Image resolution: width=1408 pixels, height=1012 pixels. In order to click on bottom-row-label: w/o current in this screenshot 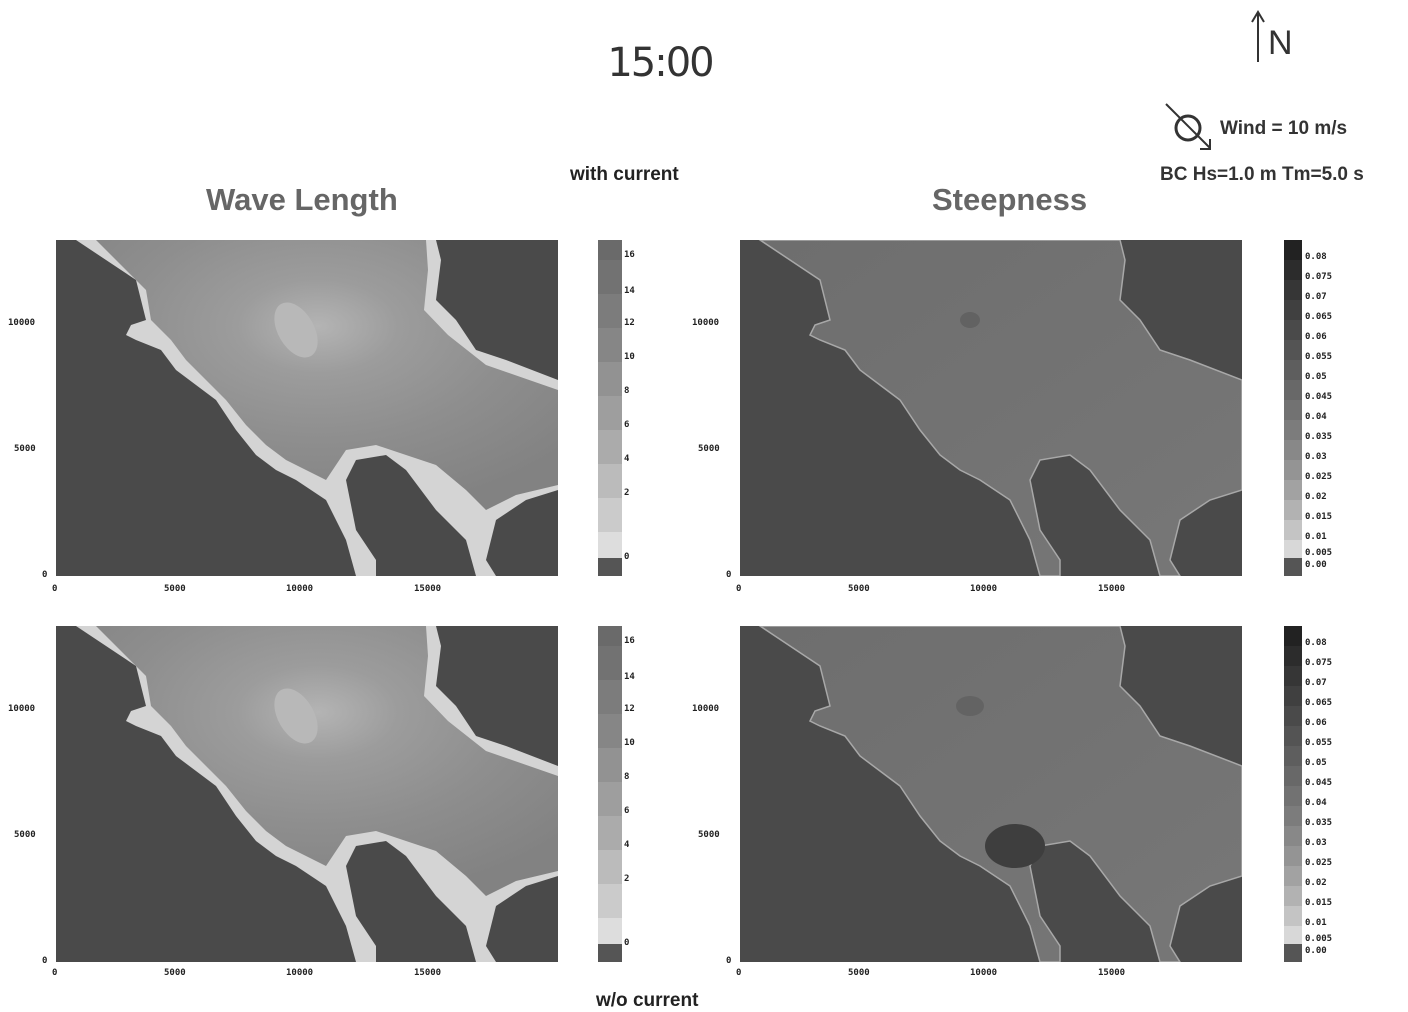, I will do `click(647, 1000)`.